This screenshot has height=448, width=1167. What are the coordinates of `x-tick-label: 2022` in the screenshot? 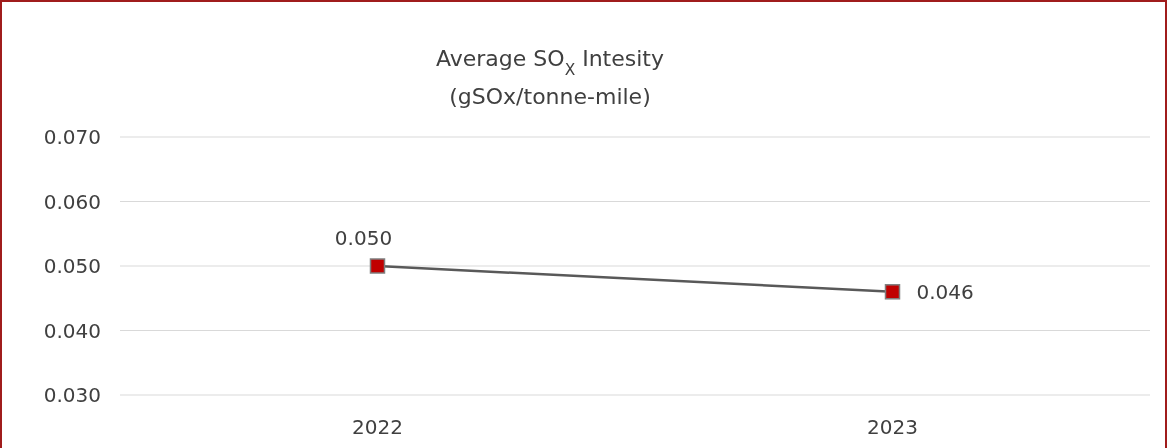 It's located at (377, 427).